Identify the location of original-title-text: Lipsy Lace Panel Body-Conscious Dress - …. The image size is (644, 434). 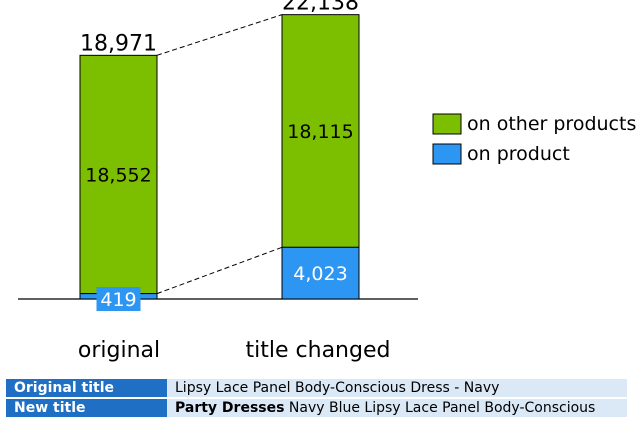
(337, 388).